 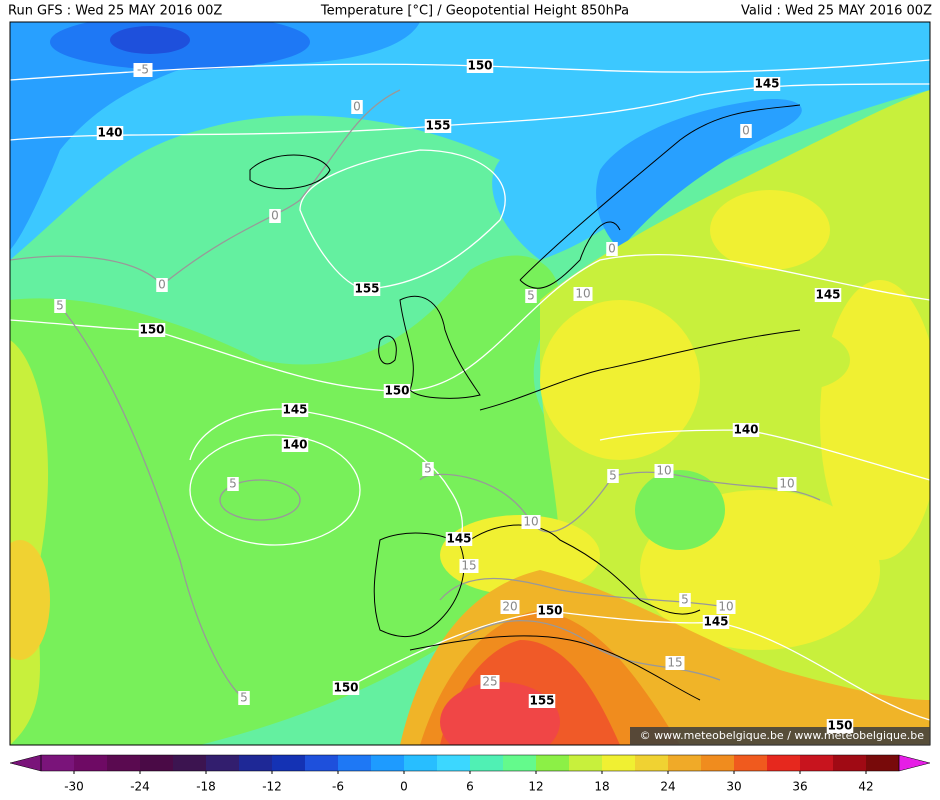 I want to click on colorbar-tick-label: -24, so click(x=140, y=787).